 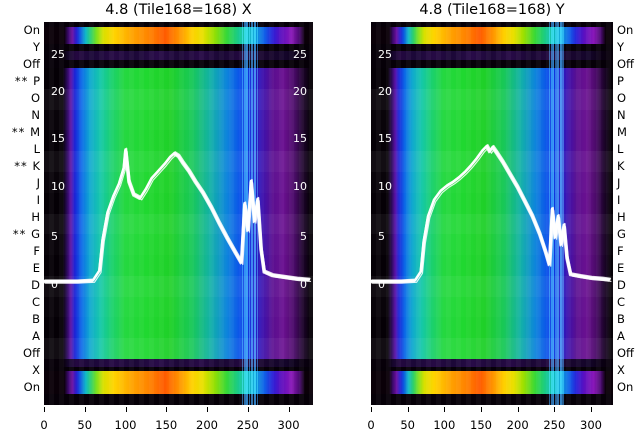 What do you see at coordinates (620, 81) in the screenshot?
I see `right-category-p-3: P` at bounding box center [620, 81].